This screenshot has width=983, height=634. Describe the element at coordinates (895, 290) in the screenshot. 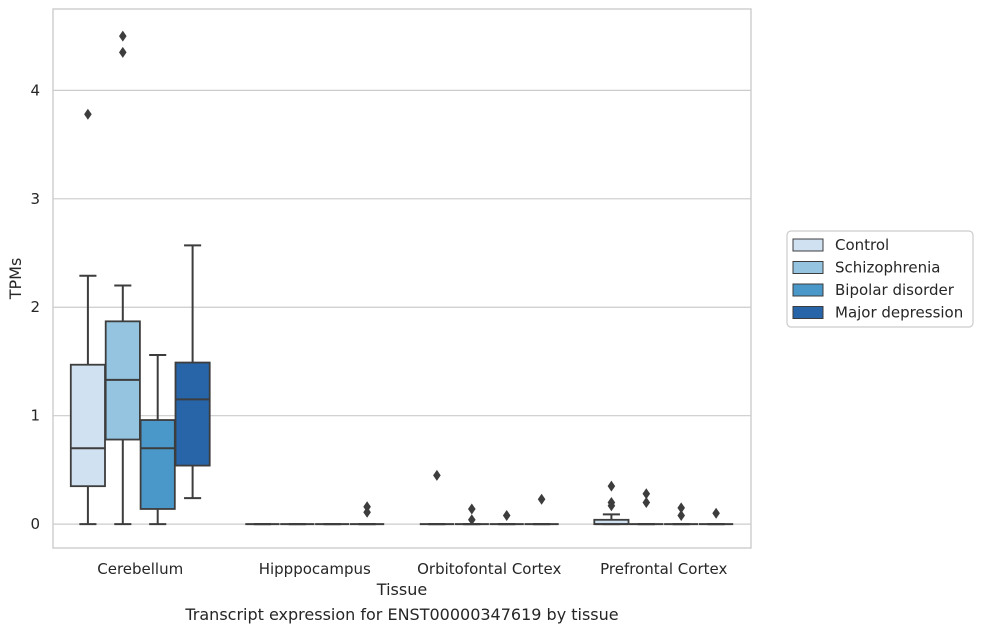

I see `legend-label: Bipolar disorder` at that location.